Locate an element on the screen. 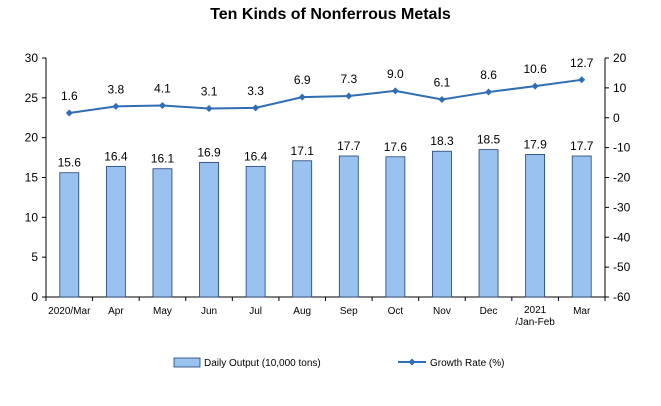 Image resolution: width=661 pixels, height=406 pixels. y-right-tick-label: 10 is located at coordinates (620, 88).